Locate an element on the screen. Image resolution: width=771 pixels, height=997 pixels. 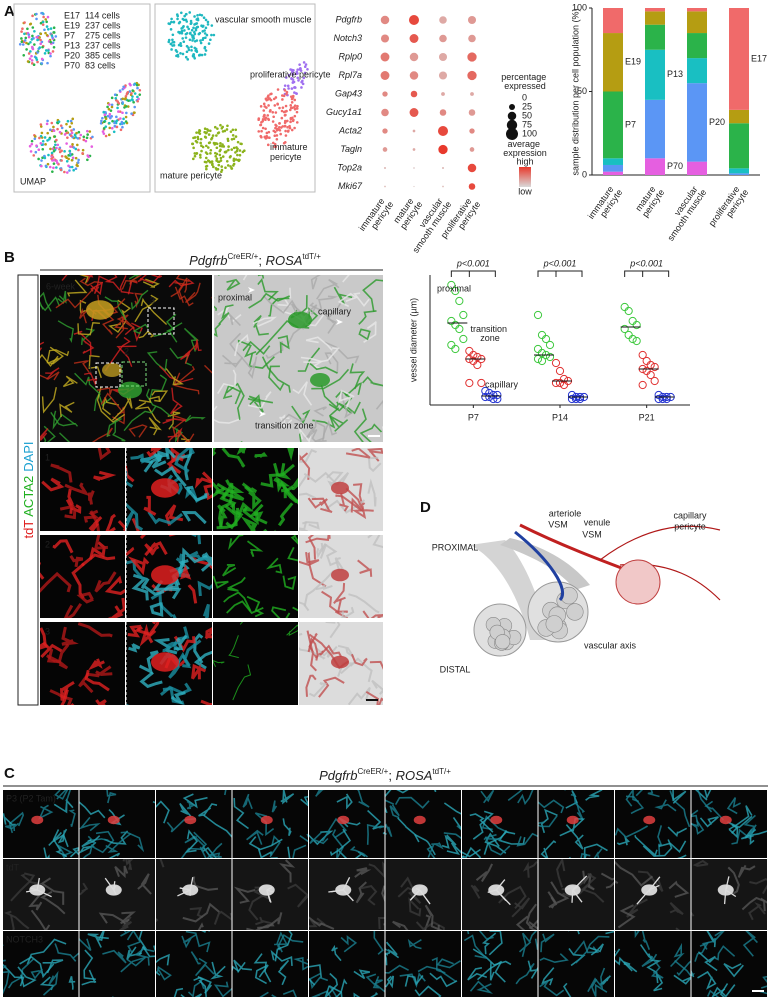
segment-label: E19 is located at coordinates (633, 62).